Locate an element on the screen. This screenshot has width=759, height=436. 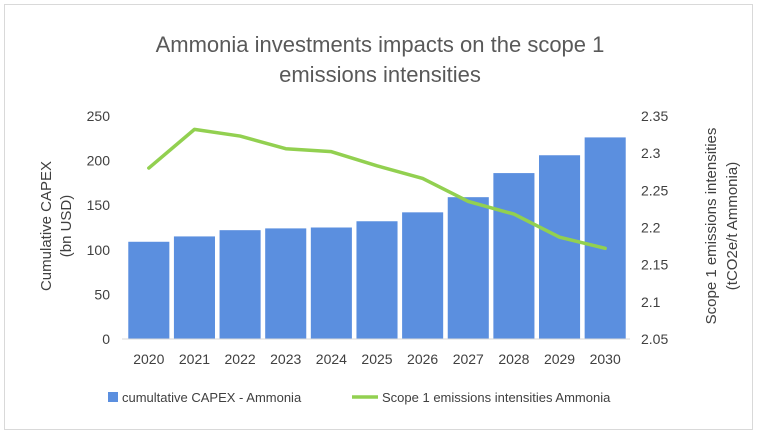
right-tick-label: 2.05 is located at coordinates (654, 339).